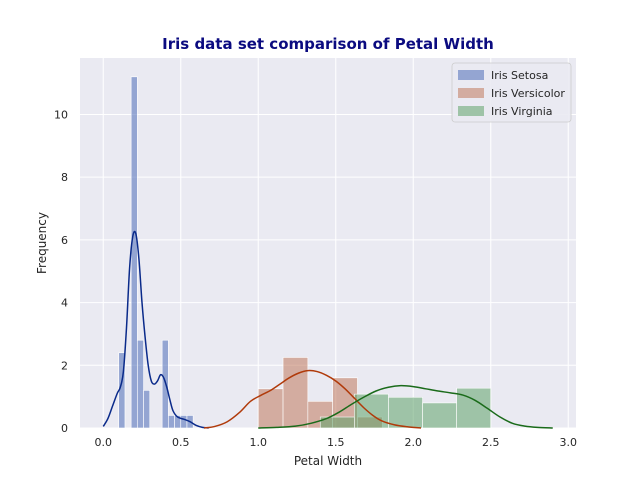 The image size is (640, 480). What do you see at coordinates (528, 93) in the screenshot?
I see `legend-label-iris-versicolor: Iris Versicolor` at bounding box center [528, 93].